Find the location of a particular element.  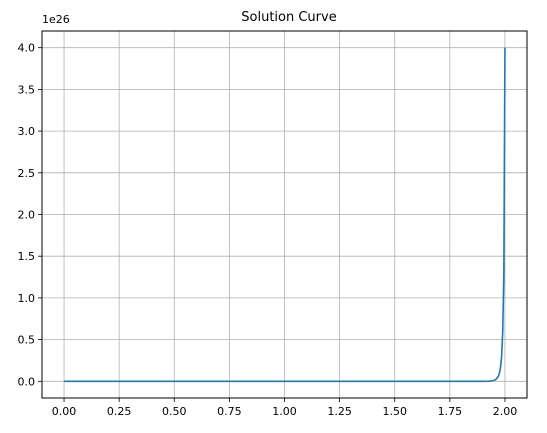

y-tick-label: 4.0 is located at coordinates (27, 48).